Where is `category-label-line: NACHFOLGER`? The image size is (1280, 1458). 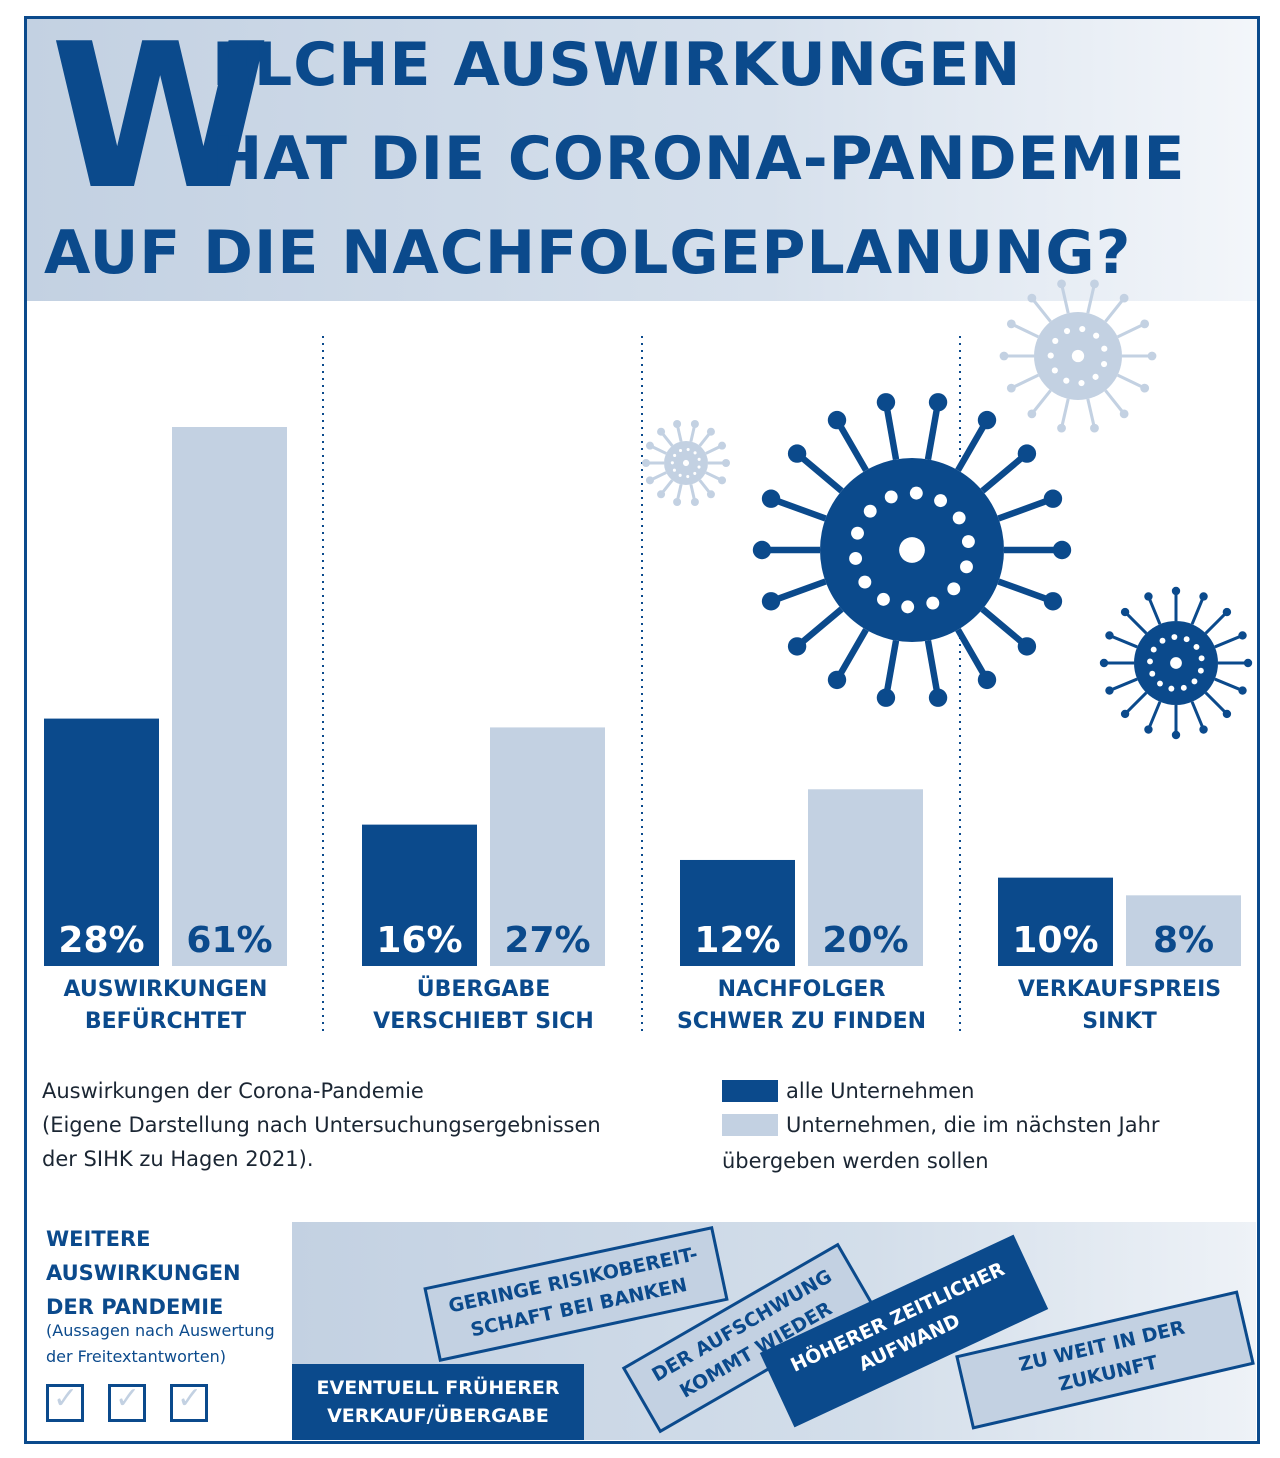 category-label-line: NACHFOLGER is located at coordinates (801, 989).